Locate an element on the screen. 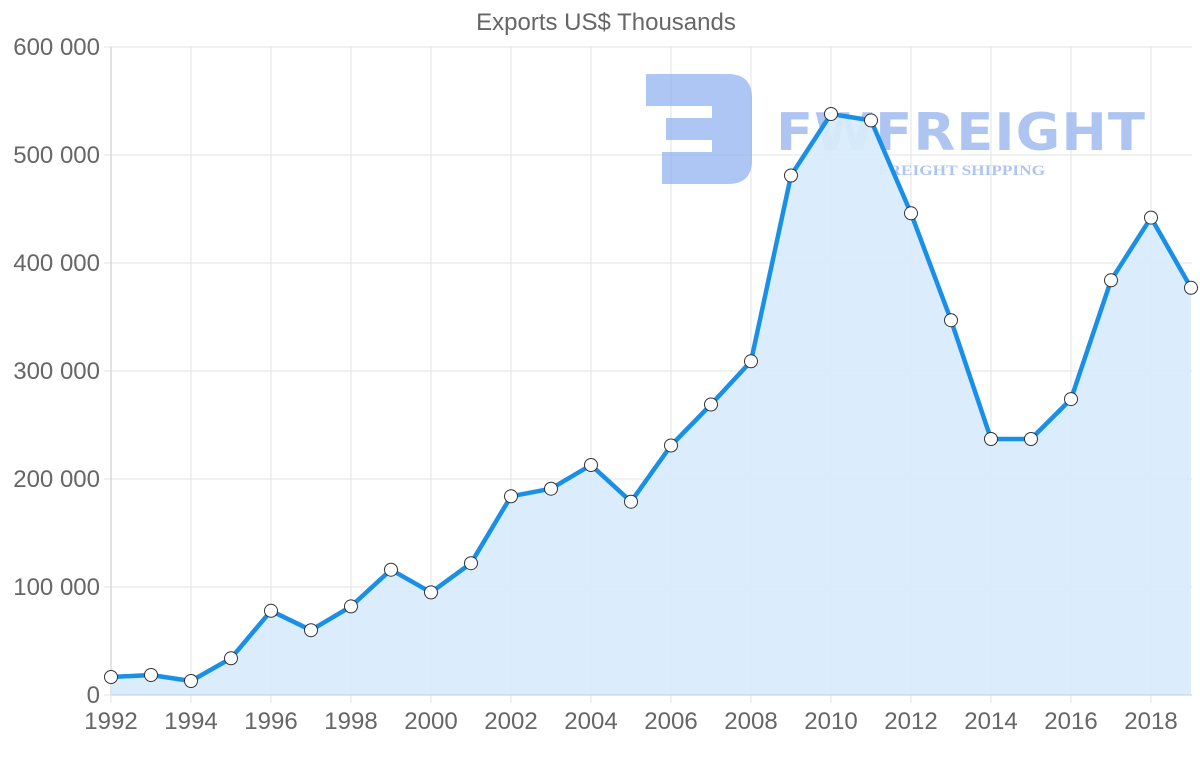 The image size is (1200, 763). data-point-marker: 2001: 122000 is located at coordinates (471, 563).